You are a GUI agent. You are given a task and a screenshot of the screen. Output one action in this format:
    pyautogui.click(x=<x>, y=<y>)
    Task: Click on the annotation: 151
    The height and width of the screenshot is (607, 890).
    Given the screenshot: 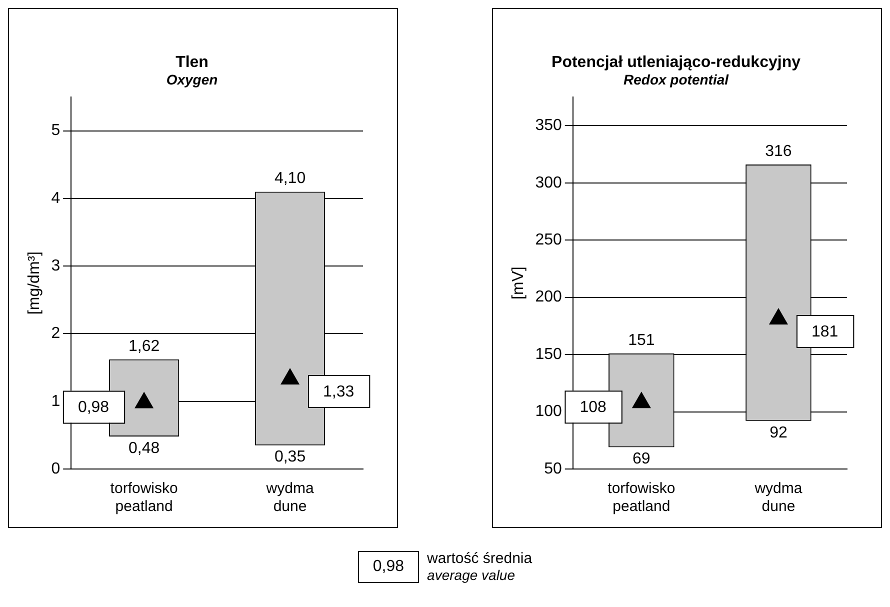 What is the action you would take?
    pyautogui.click(x=641, y=340)
    